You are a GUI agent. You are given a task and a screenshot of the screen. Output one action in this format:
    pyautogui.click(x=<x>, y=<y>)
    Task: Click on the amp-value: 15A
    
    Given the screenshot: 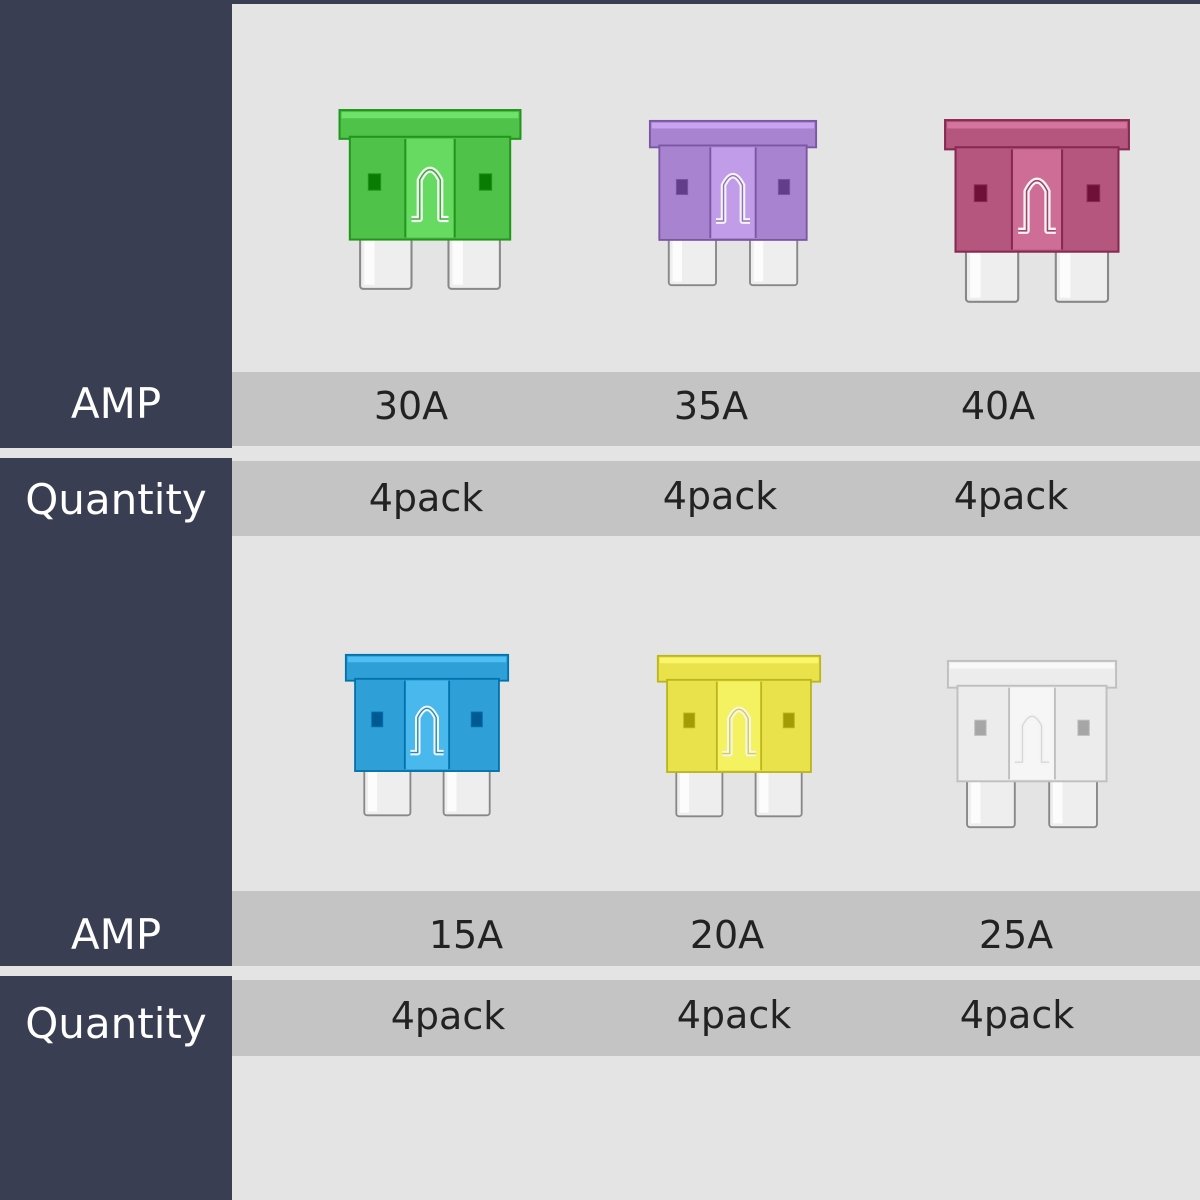 What is the action you would take?
    pyautogui.click(x=466, y=935)
    